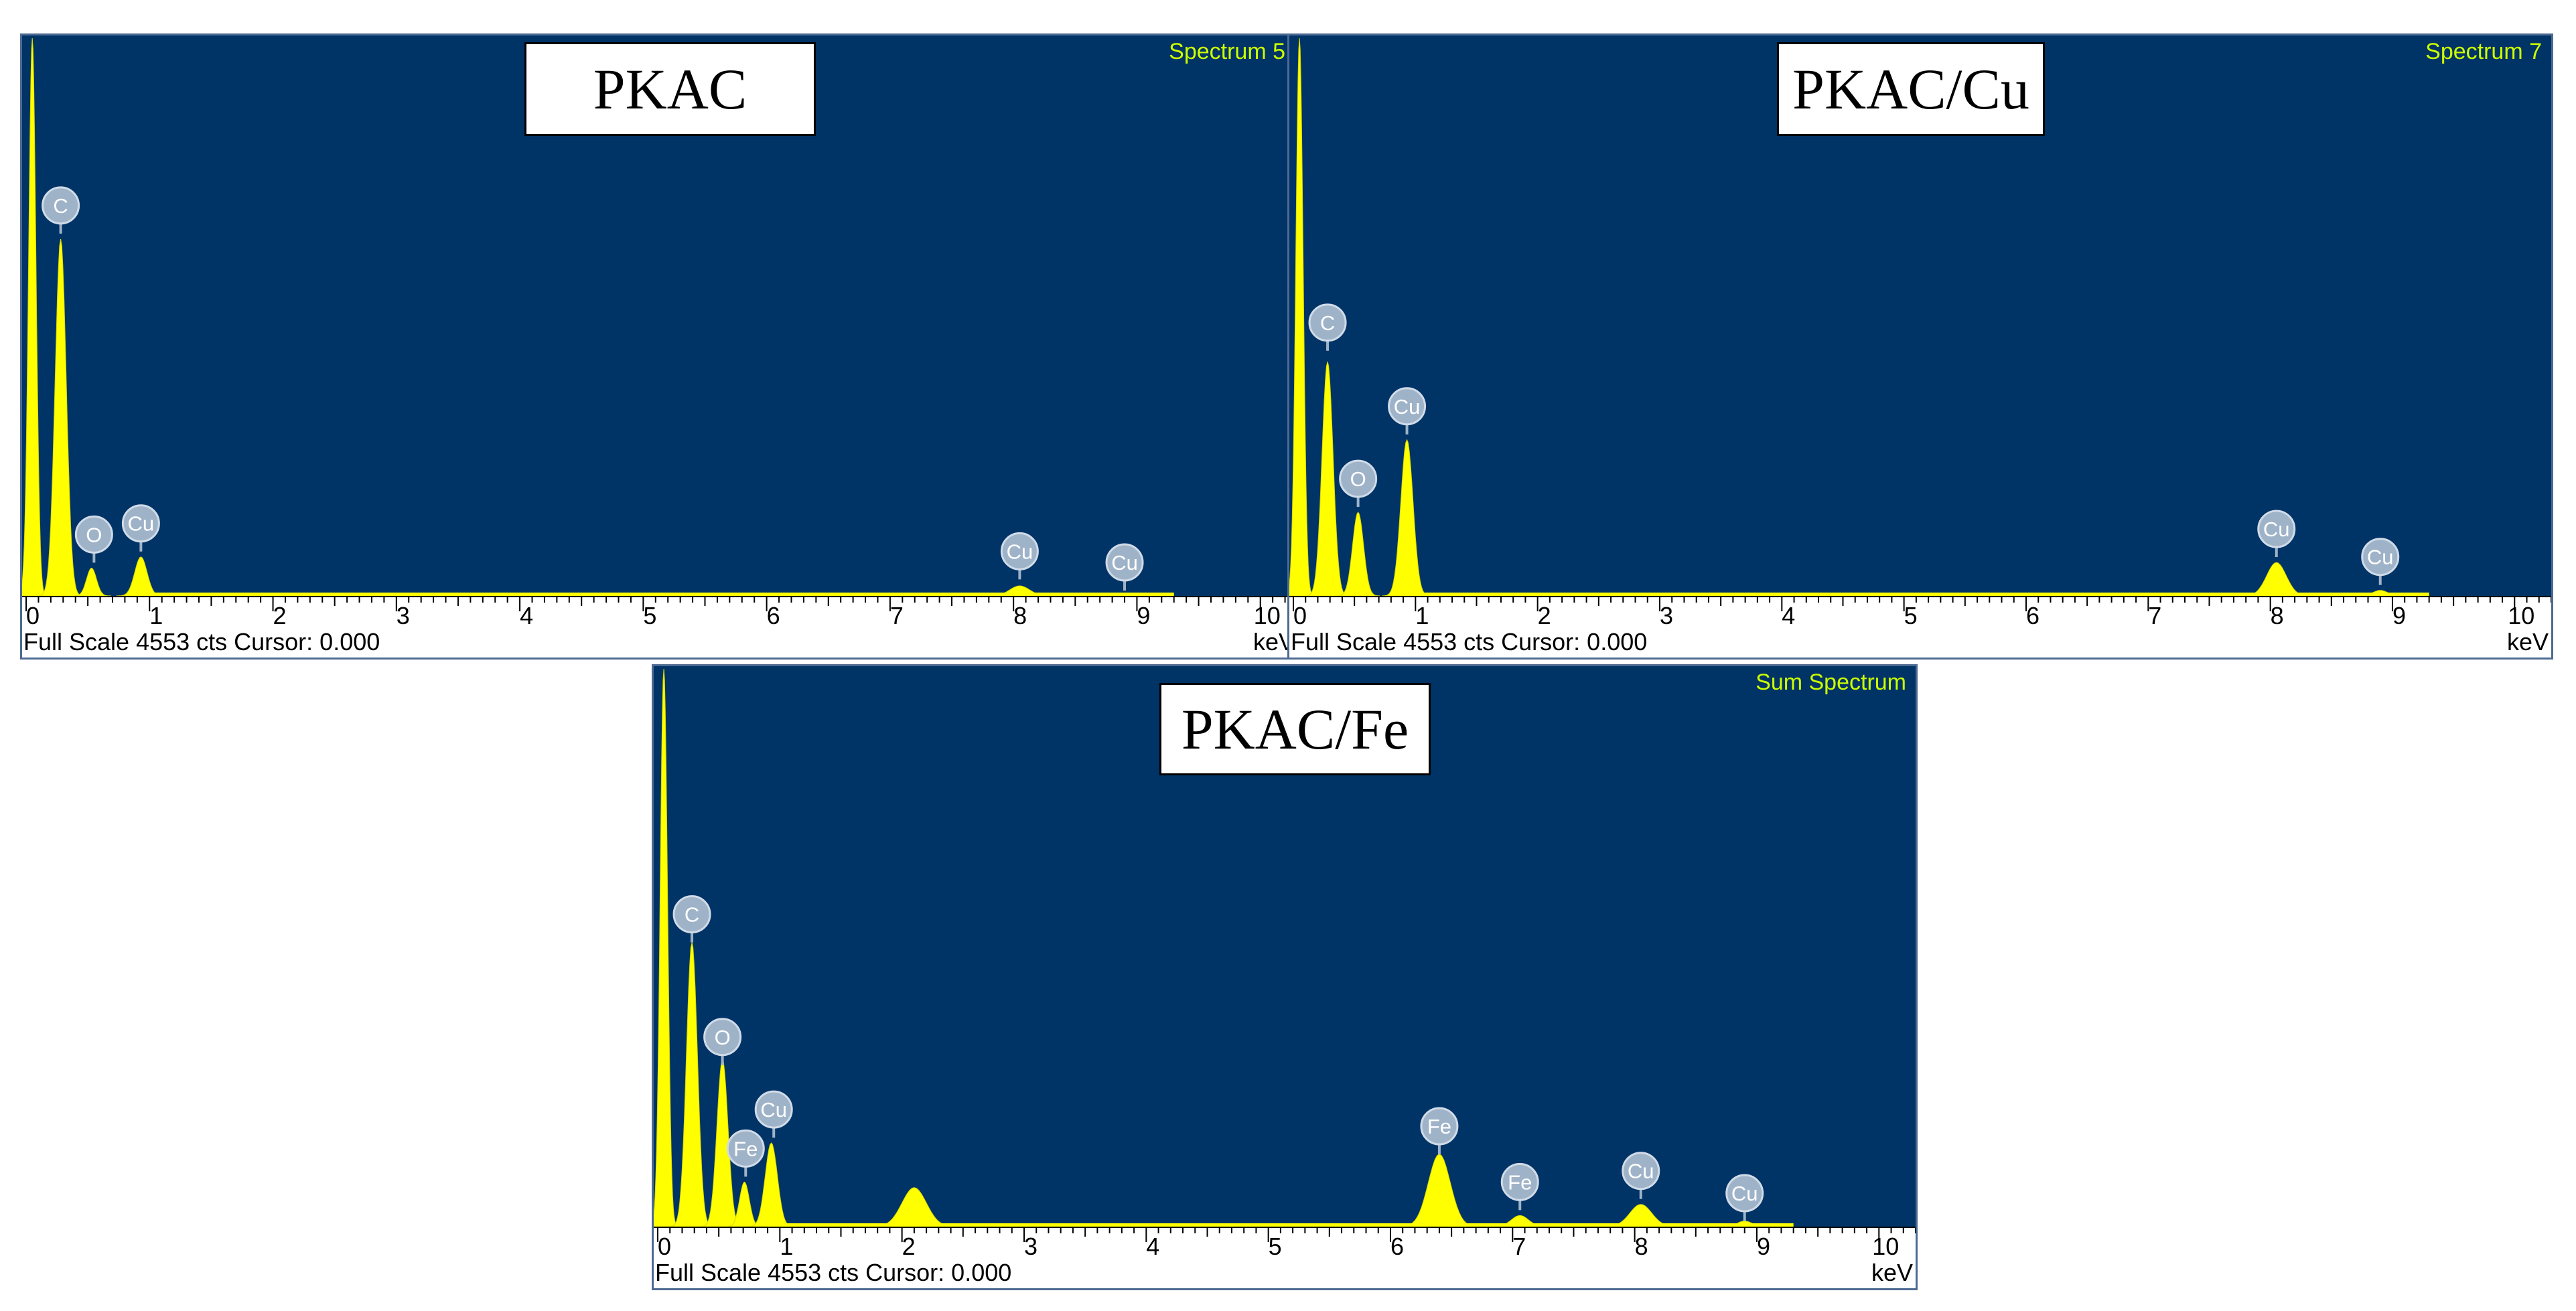 The image size is (2576, 1311). Describe the element at coordinates (2483, 52) in the screenshot. I see `spectrum-name: Spectrum 7` at that location.